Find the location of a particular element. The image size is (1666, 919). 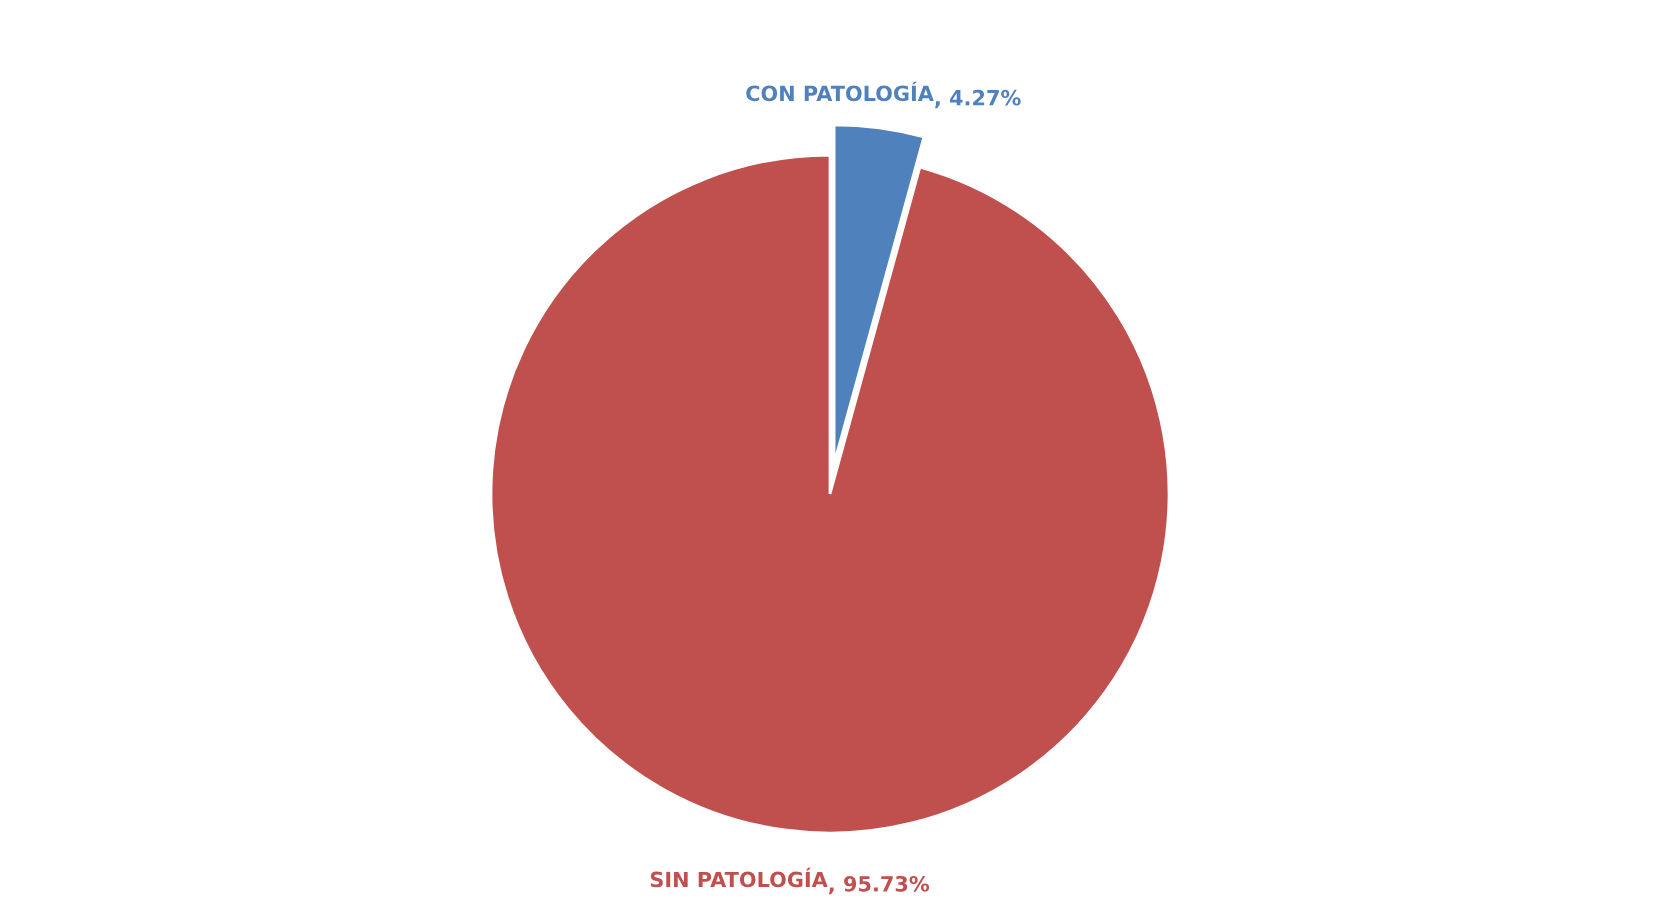

slice-label: SIN PATOLOGÍA is located at coordinates (739, 877).